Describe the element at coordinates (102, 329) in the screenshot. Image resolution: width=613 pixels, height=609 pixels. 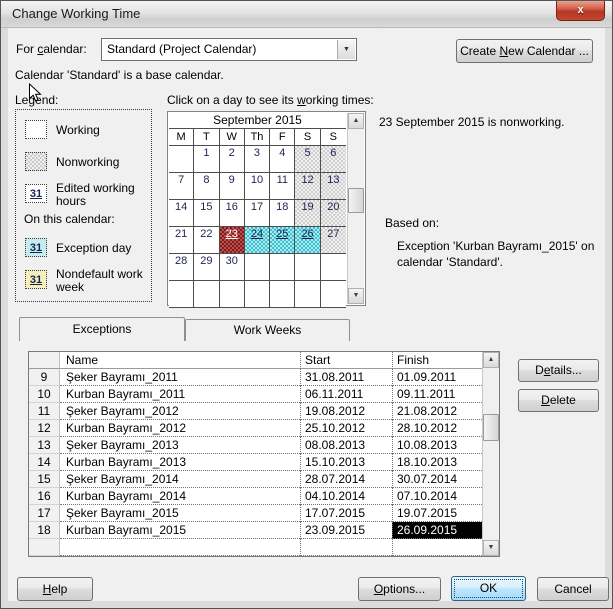
I see `tab-exceptions: Exceptions` at that location.